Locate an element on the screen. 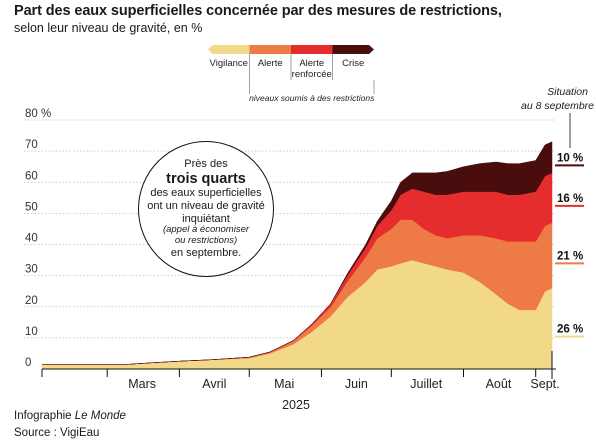  y-tick-label: 60 is located at coordinates (31, 176).